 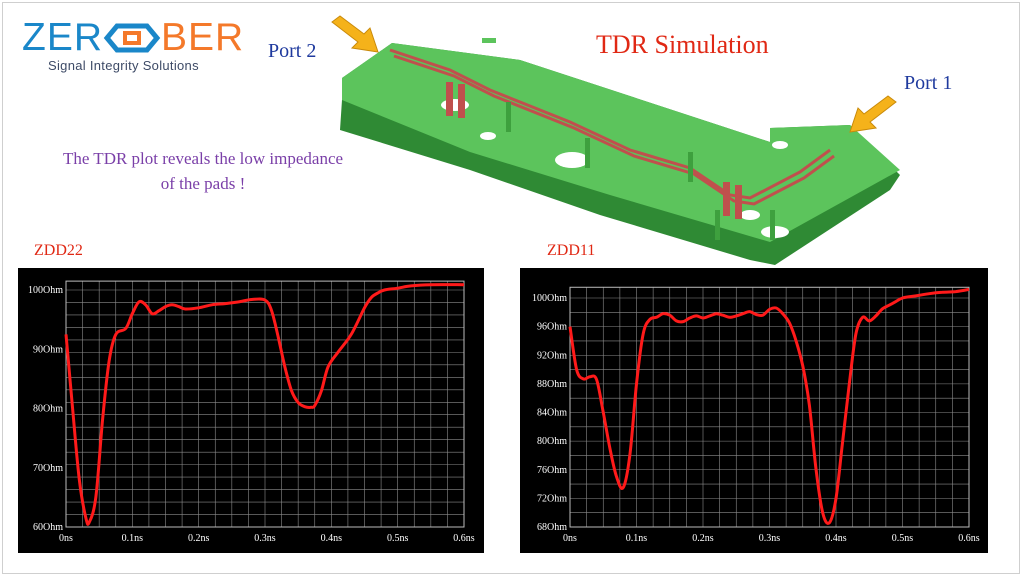 What do you see at coordinates (552, 470) in the screenshot?
I see `y-tick-label: 76Ohm` at bounding box center [552, 470].